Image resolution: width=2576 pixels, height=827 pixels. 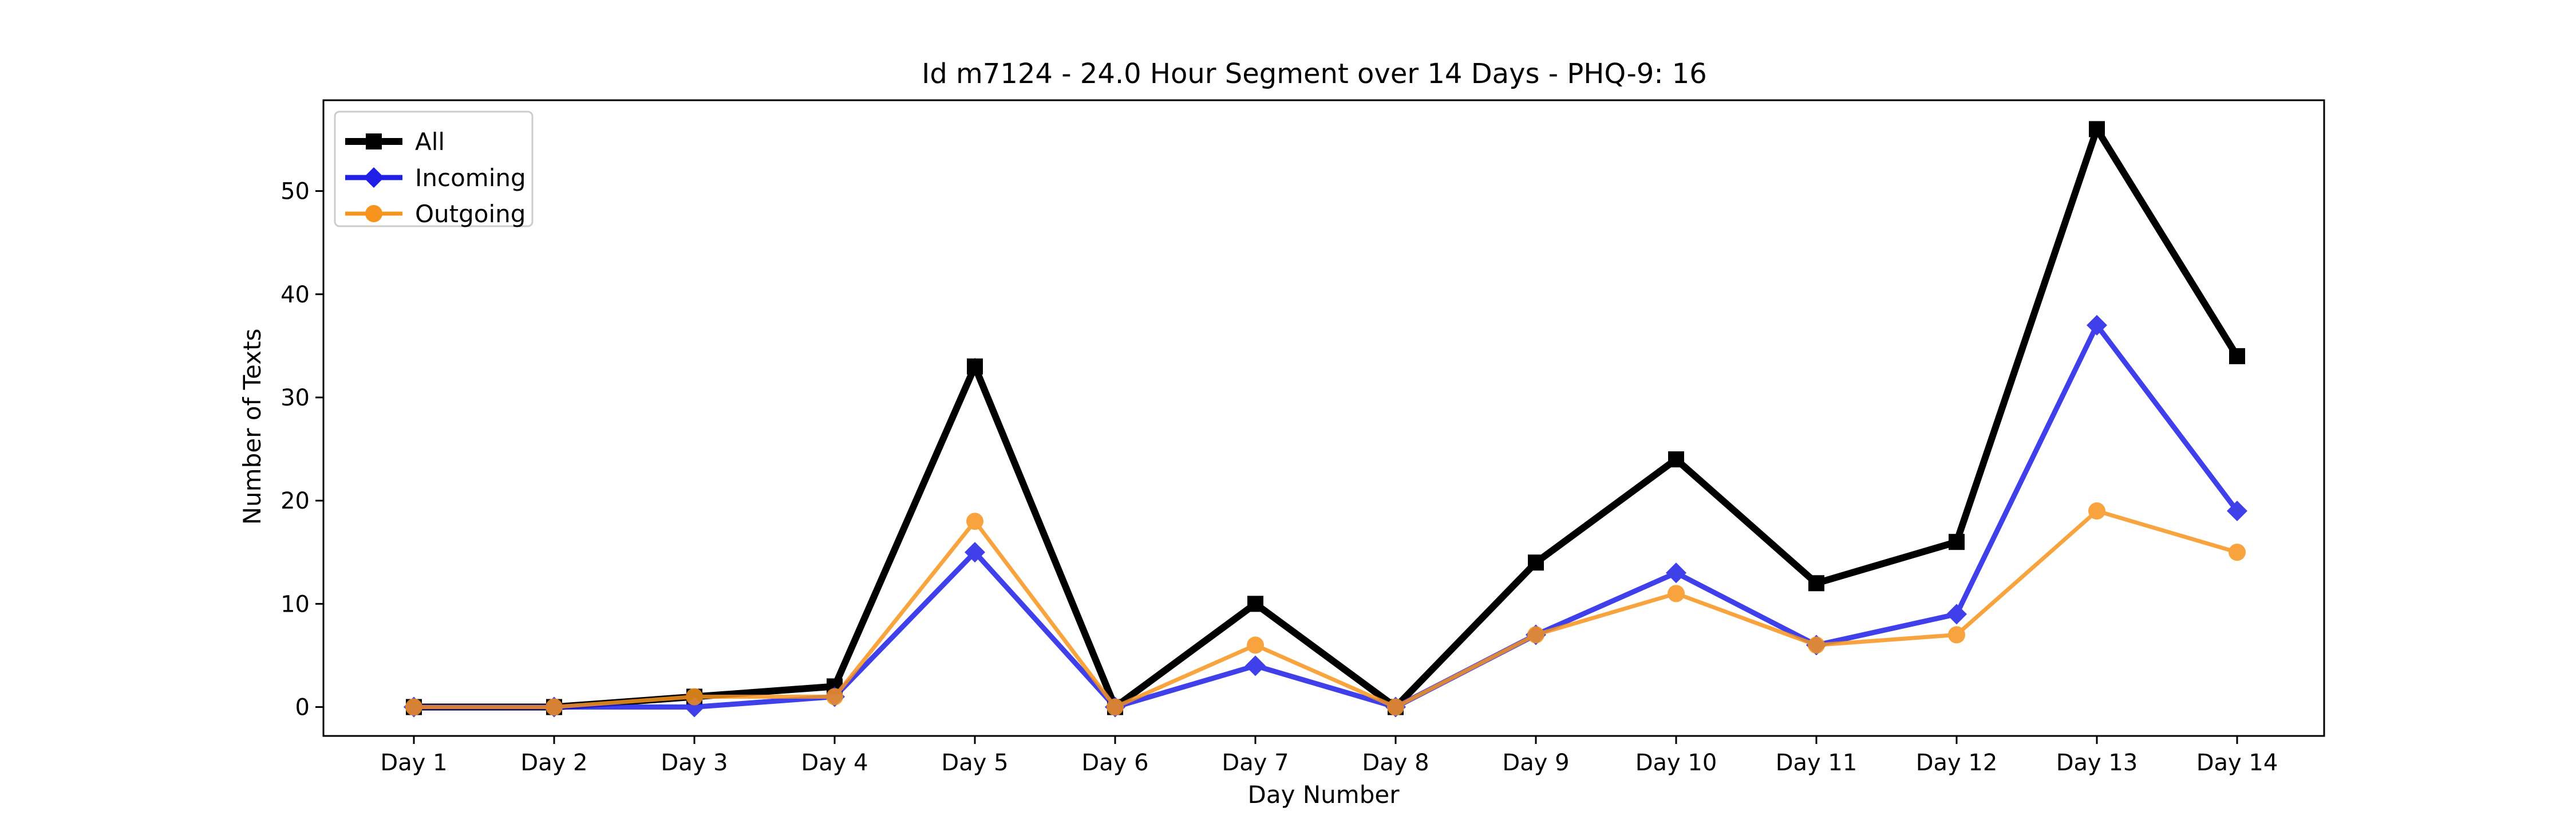 What do you see at coordinates (302, 708) in the screenshot?
I see `y-tick-label: 0` at bounding box center [302, 708].